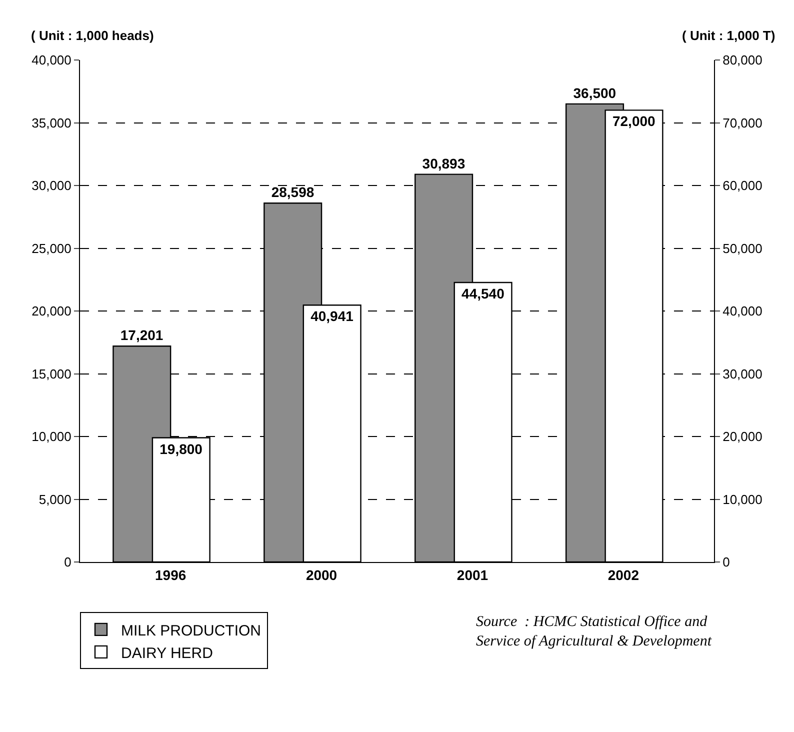  What do you see at coordinates (594, 92) in the screenshot?
I see `data-label: 36,500` at bounding box center [594, 92].